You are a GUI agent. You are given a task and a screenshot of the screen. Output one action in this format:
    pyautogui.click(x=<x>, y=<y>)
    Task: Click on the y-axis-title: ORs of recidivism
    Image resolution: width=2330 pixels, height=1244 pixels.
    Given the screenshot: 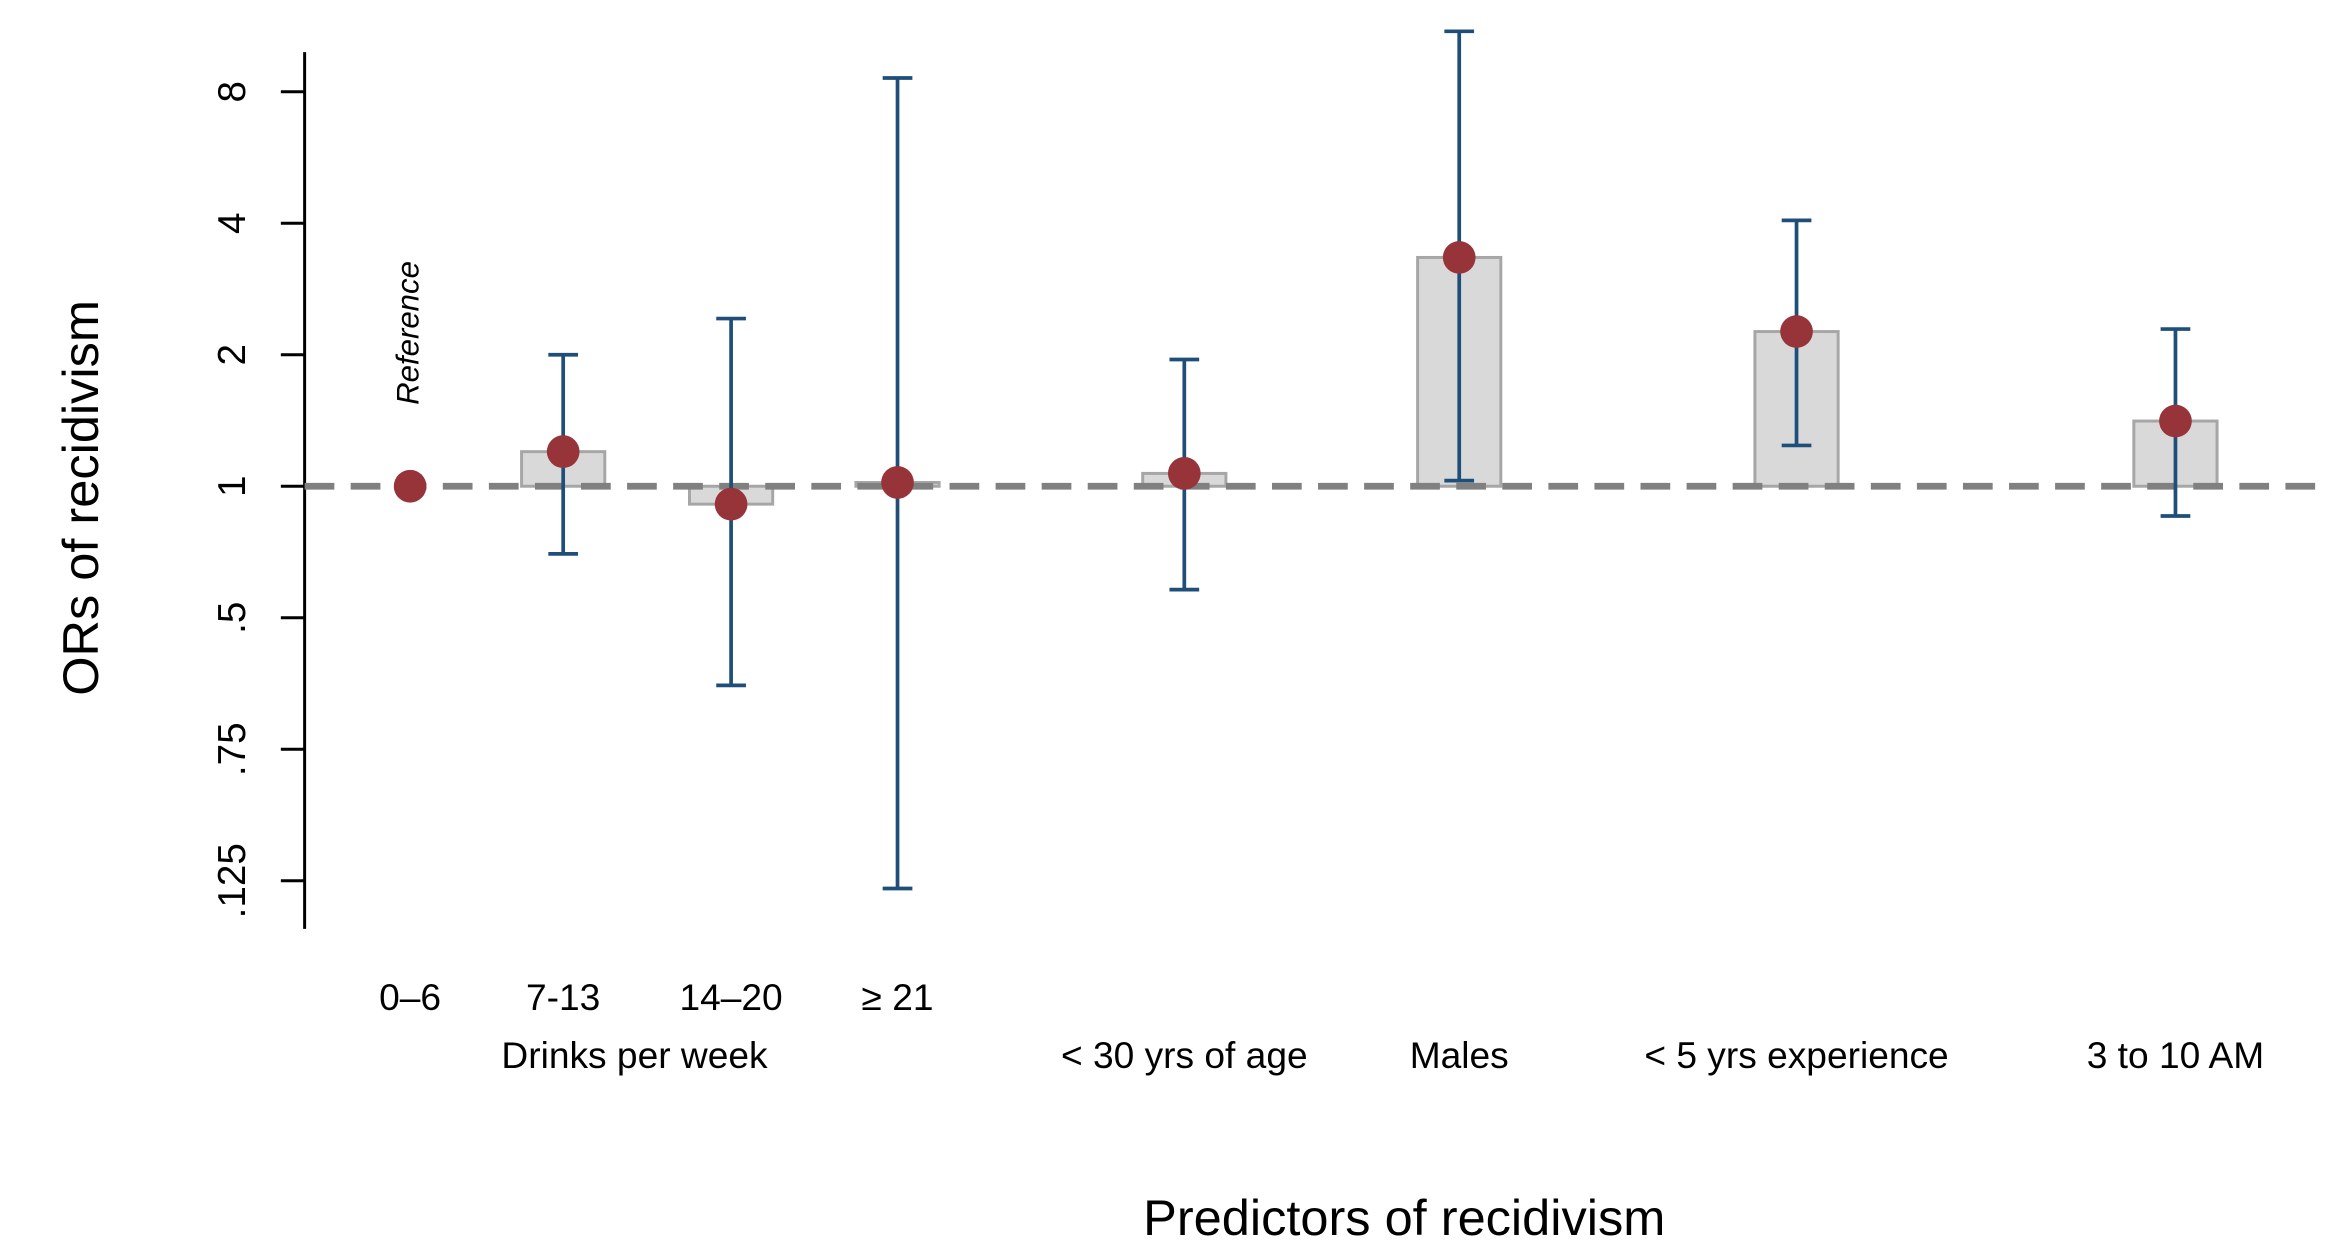 What is the action you would take?
    pyautogui.click(x=80, y=498)
    